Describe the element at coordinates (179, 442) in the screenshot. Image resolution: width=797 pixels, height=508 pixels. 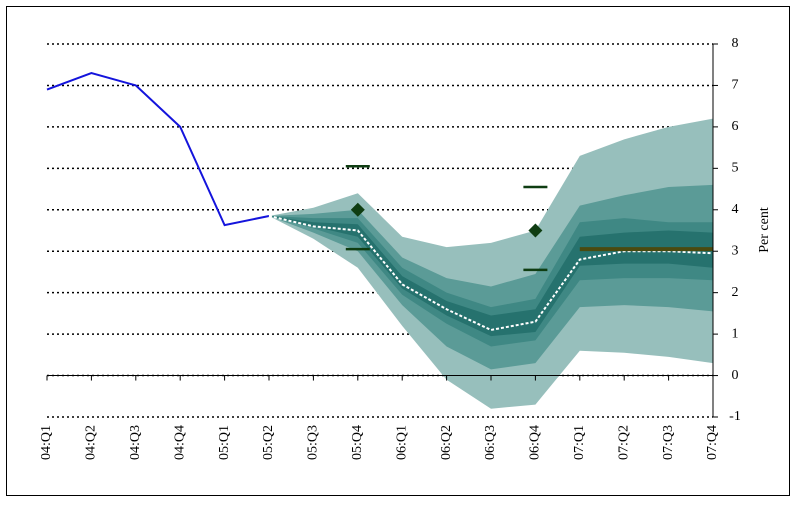
I see `x-tick-label: 04:Q4` at that location.